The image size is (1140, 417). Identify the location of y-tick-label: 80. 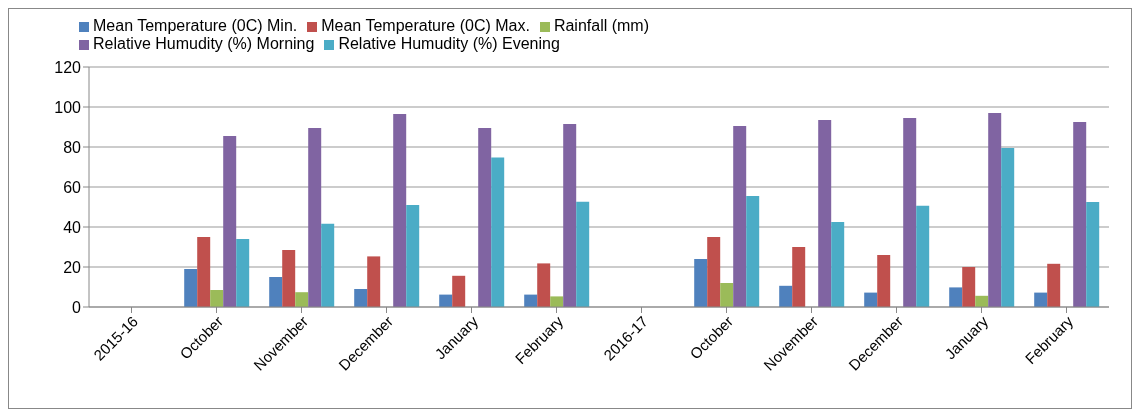
(72, 147).